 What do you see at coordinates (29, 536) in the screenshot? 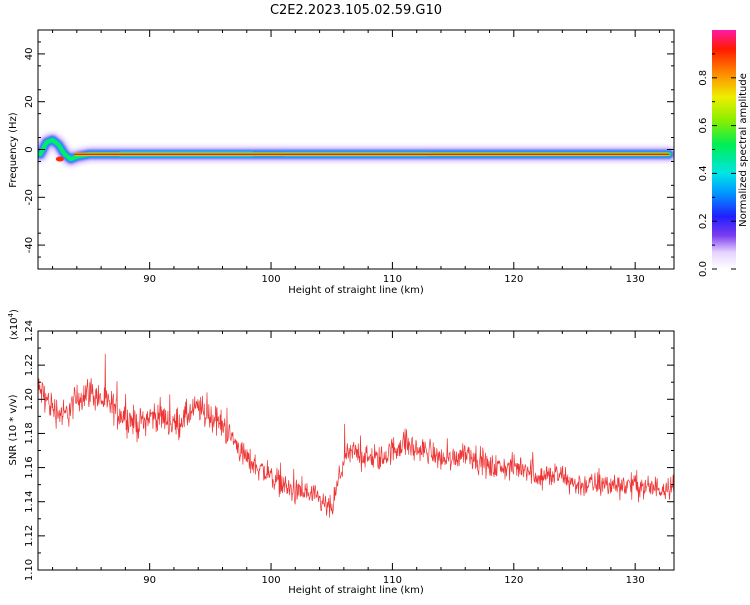
I see `snr-ytick-label: 1.12` at bounding box center [29, 536].